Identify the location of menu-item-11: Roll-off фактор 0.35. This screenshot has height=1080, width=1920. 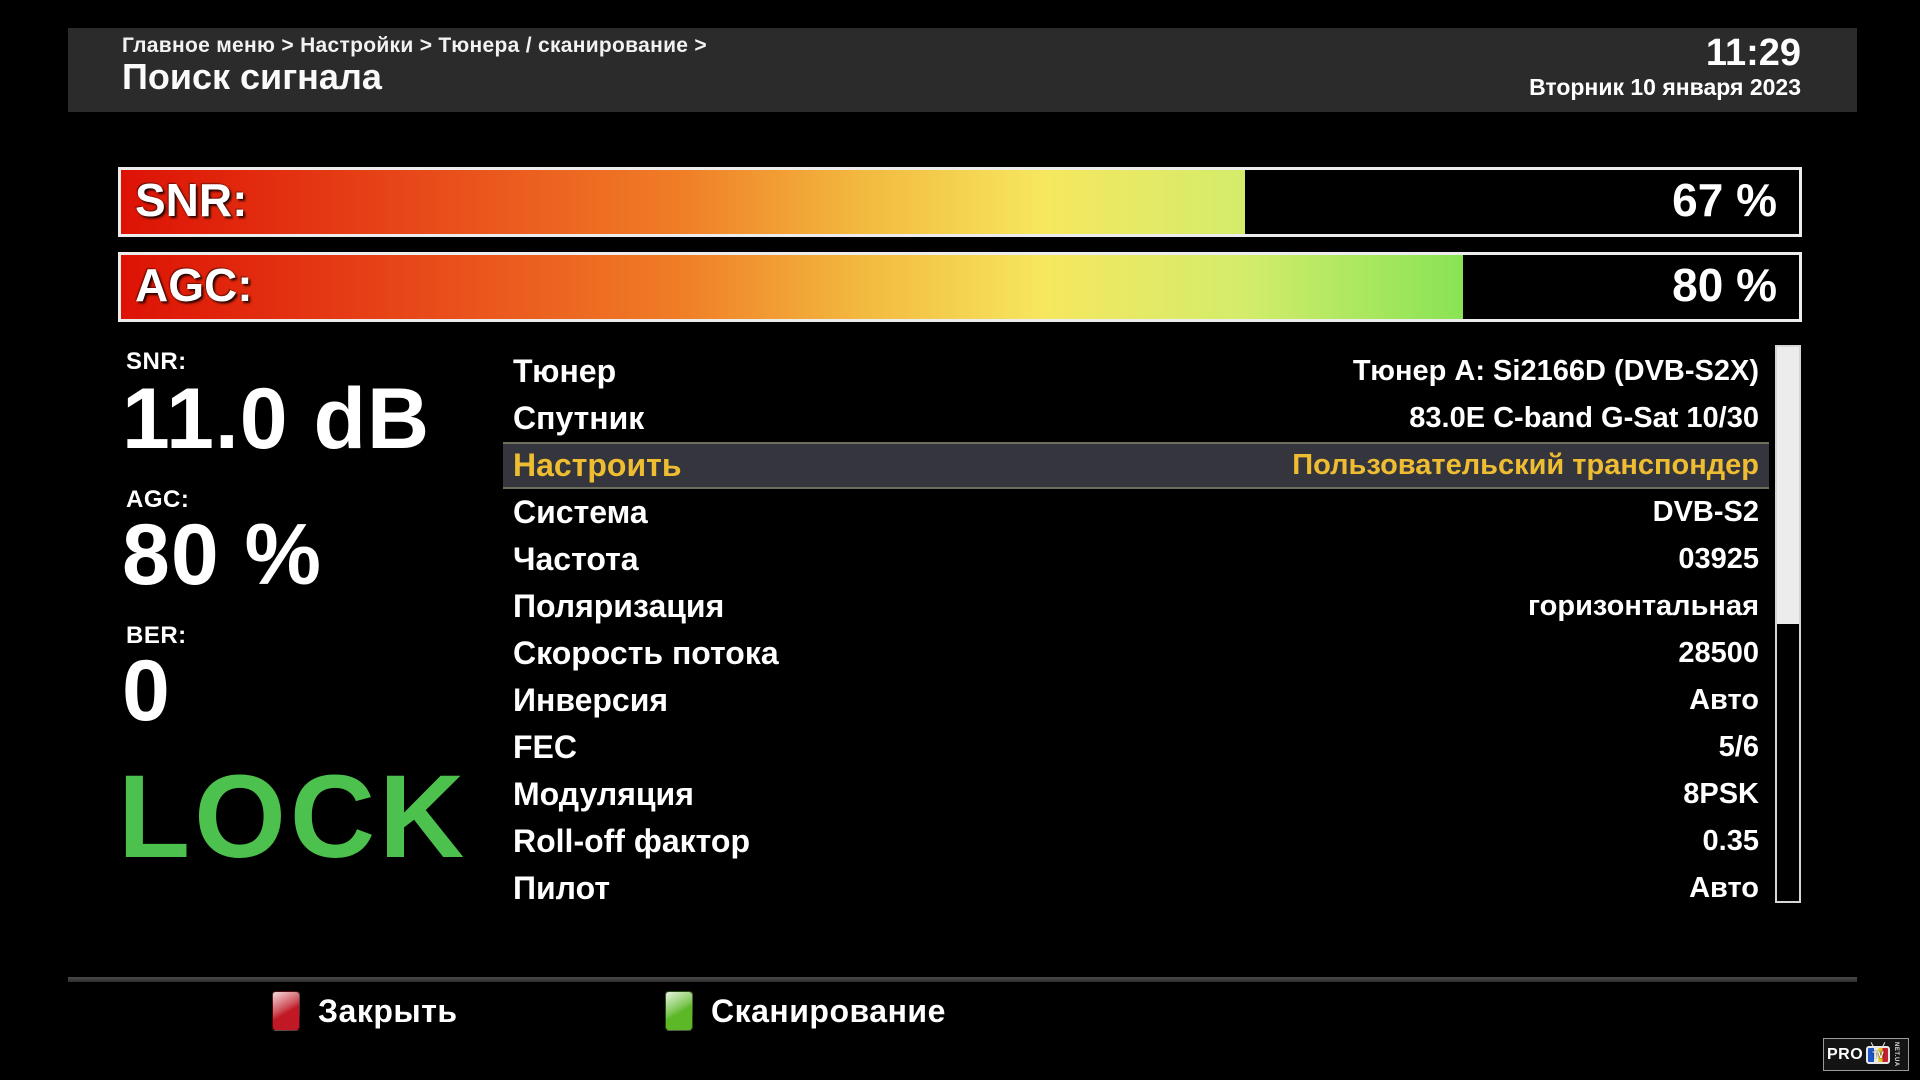
(1136, 841).